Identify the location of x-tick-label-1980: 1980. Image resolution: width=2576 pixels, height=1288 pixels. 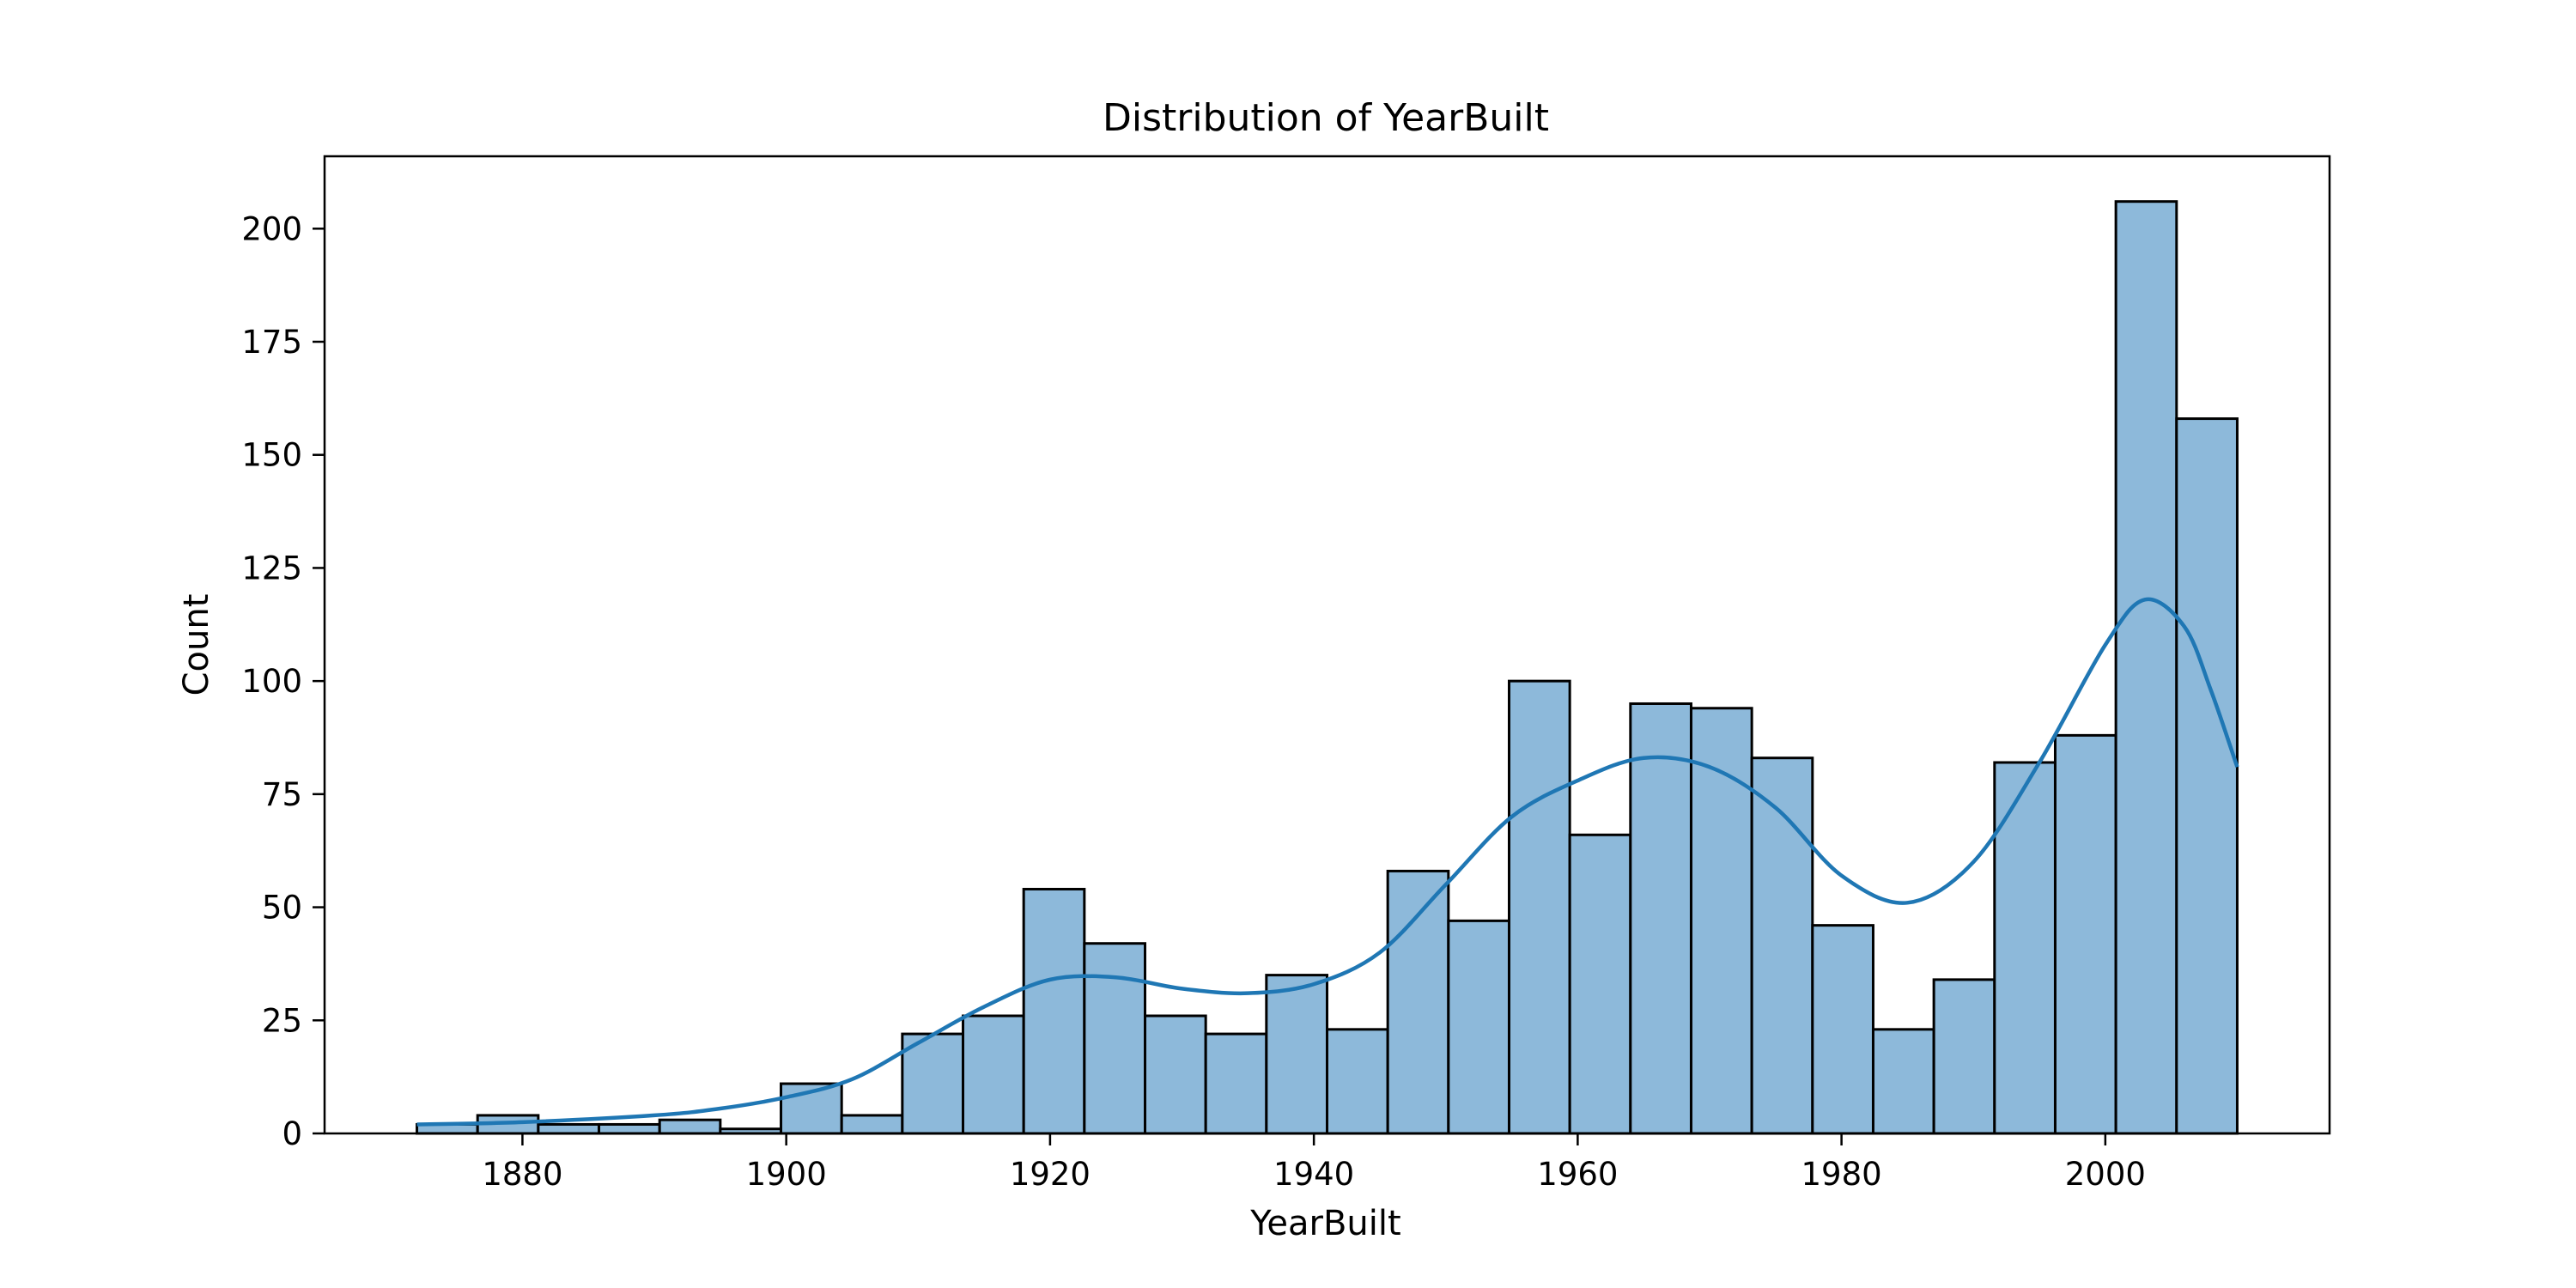
(1842, 1174).